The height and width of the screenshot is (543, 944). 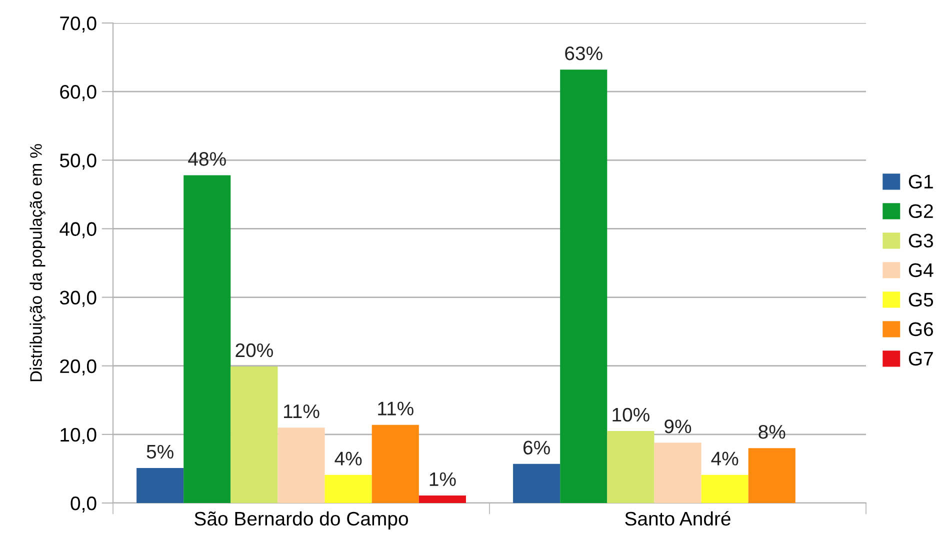 I want to click on y-axis-title: Distribuição da população em %, so click(x=38, y=263).